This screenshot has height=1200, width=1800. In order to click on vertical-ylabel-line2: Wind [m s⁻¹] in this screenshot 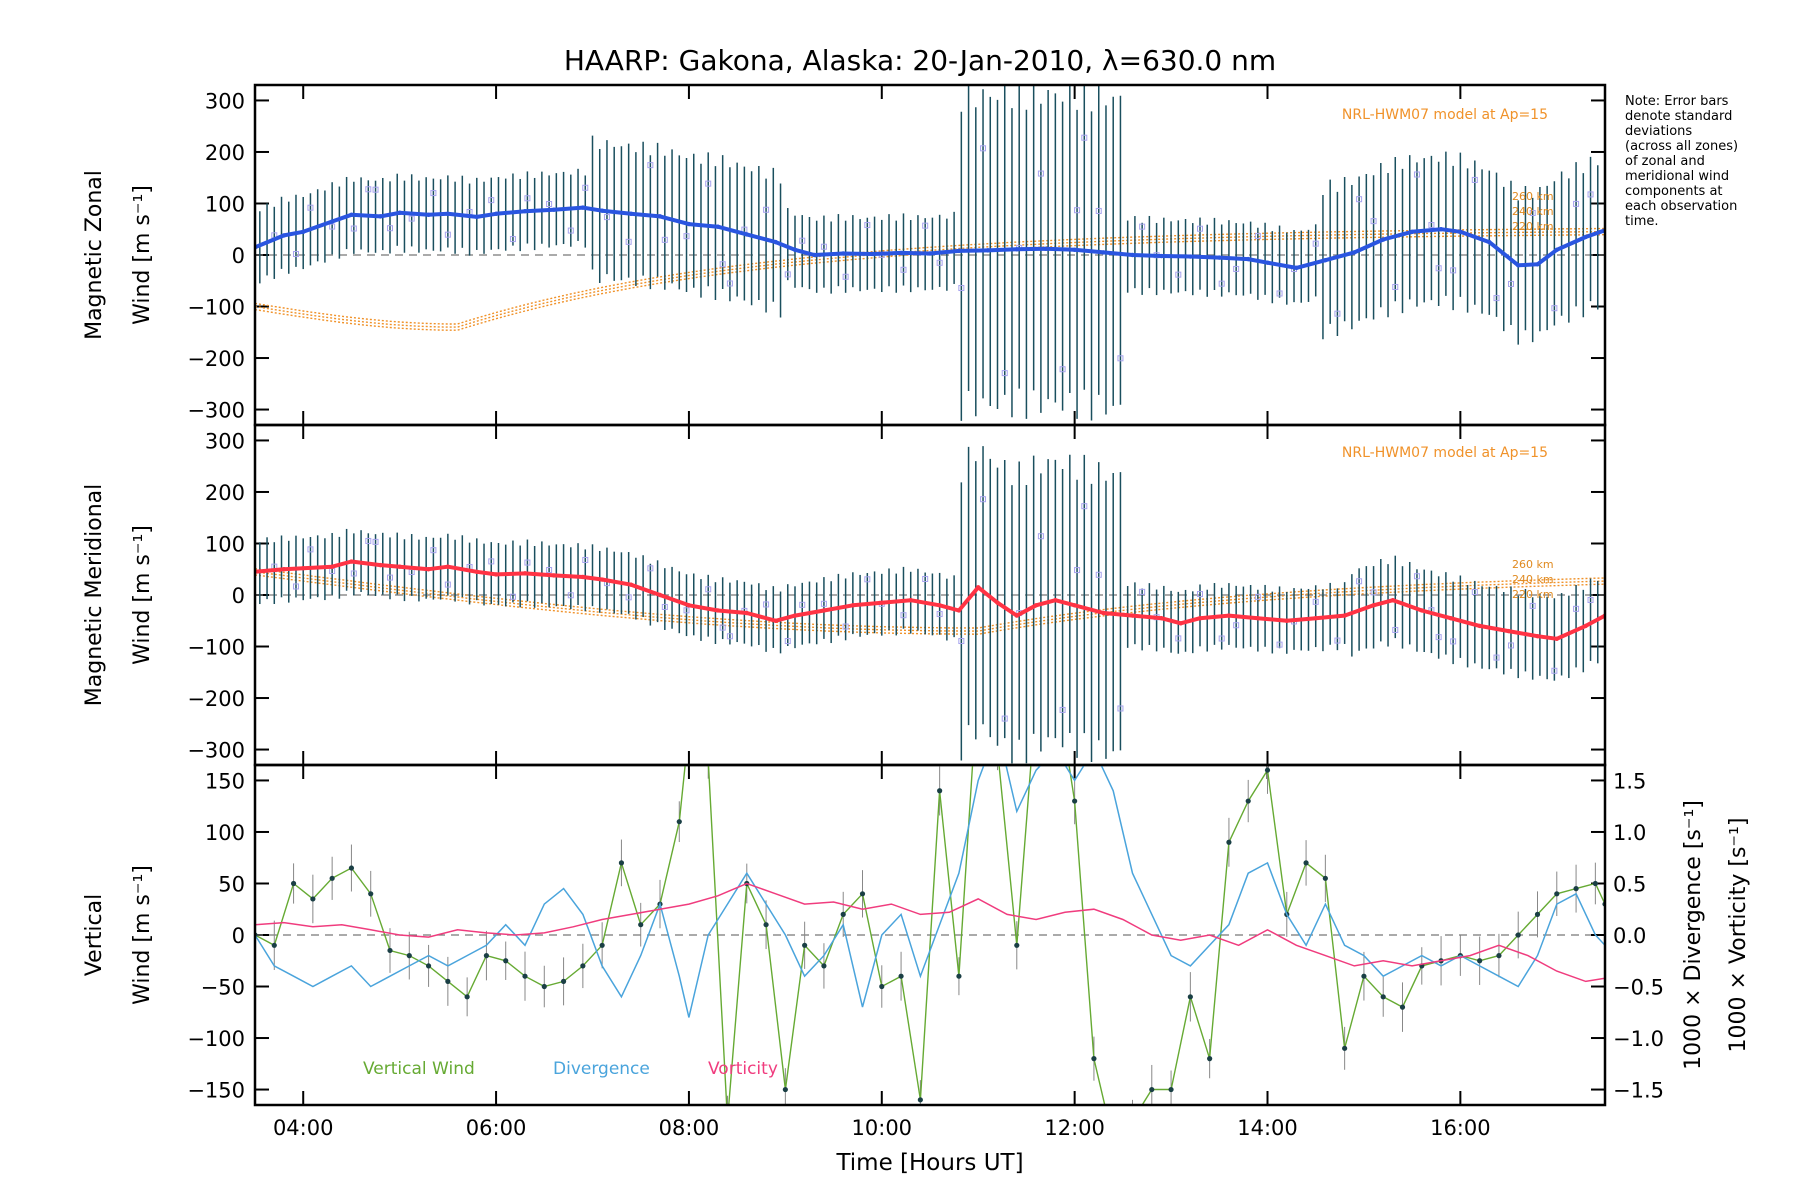, I will do `click(142, 935)`.